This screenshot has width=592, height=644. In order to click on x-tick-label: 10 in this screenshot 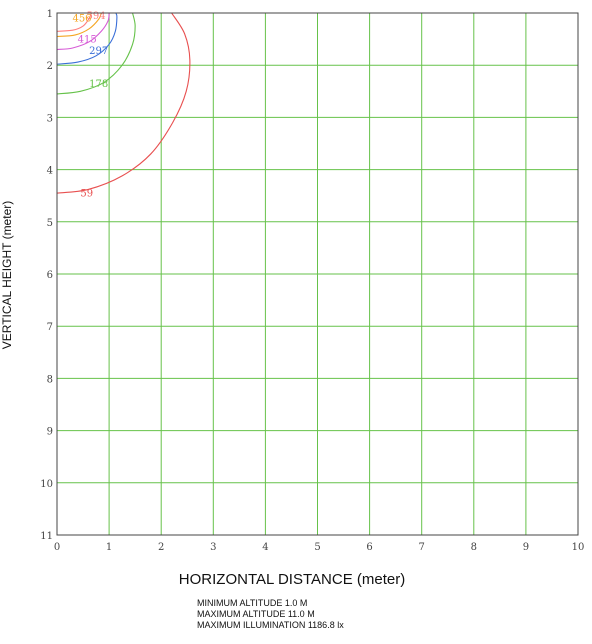, I will do `click(578, 547)`.